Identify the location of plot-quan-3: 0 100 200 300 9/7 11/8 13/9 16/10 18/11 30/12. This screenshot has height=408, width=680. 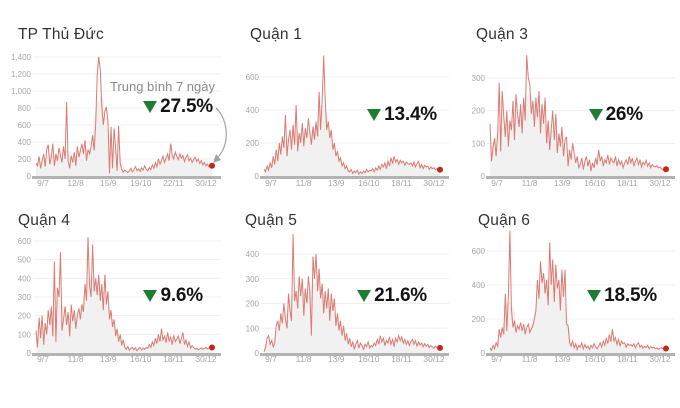
(573, 121).